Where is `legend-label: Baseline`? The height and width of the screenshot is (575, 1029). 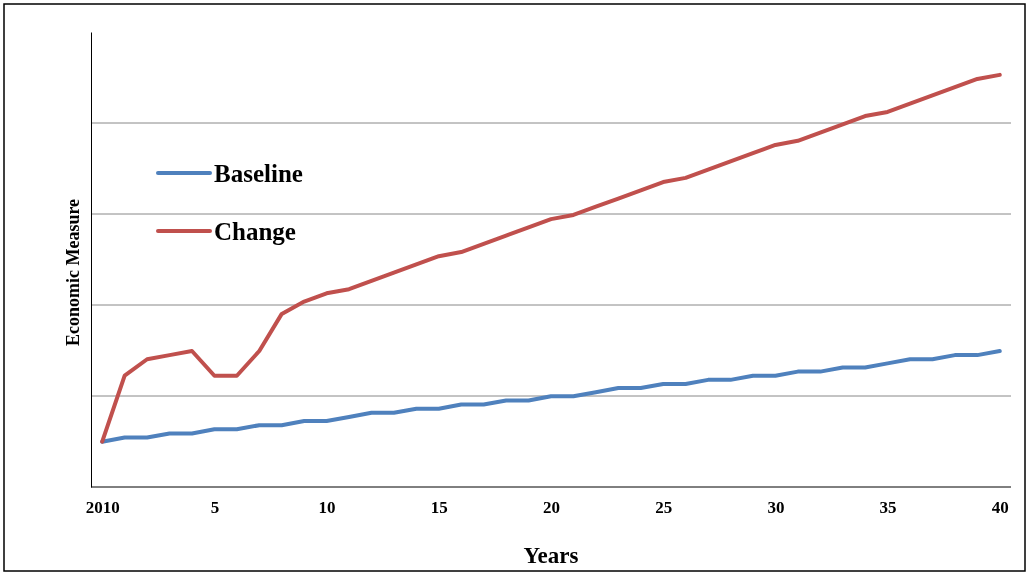 legend-label: Baseline is located at coordinates (258, 173).